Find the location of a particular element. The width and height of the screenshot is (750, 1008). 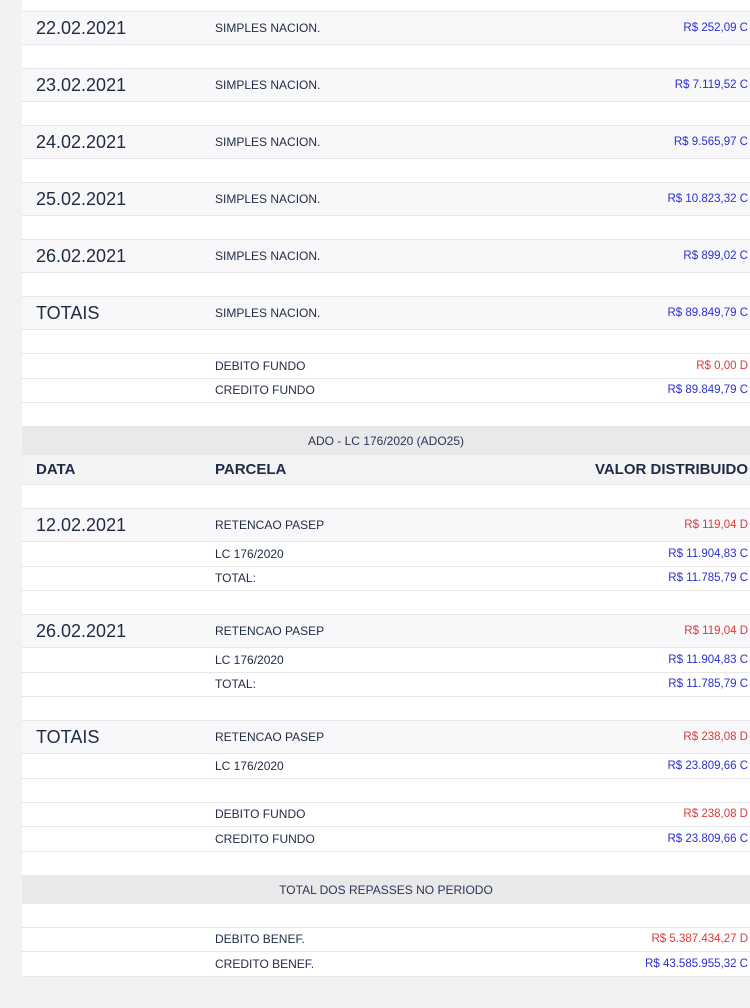

table-subrow: CREDITO FUNDO R$ 89.849,79 C is located at coordinates (386, 390).